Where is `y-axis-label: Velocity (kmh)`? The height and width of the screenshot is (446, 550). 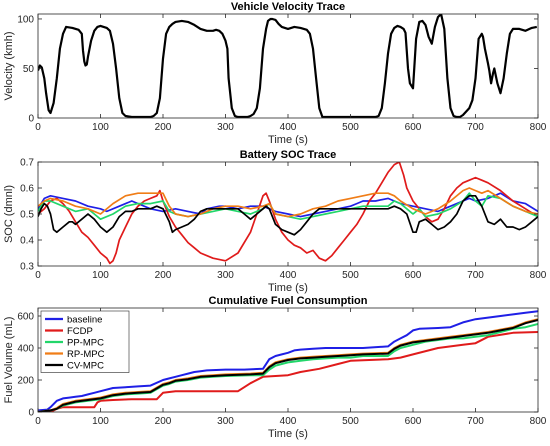
y-axis-label: Velocity (kmh) is located at coordinates (9, 65).